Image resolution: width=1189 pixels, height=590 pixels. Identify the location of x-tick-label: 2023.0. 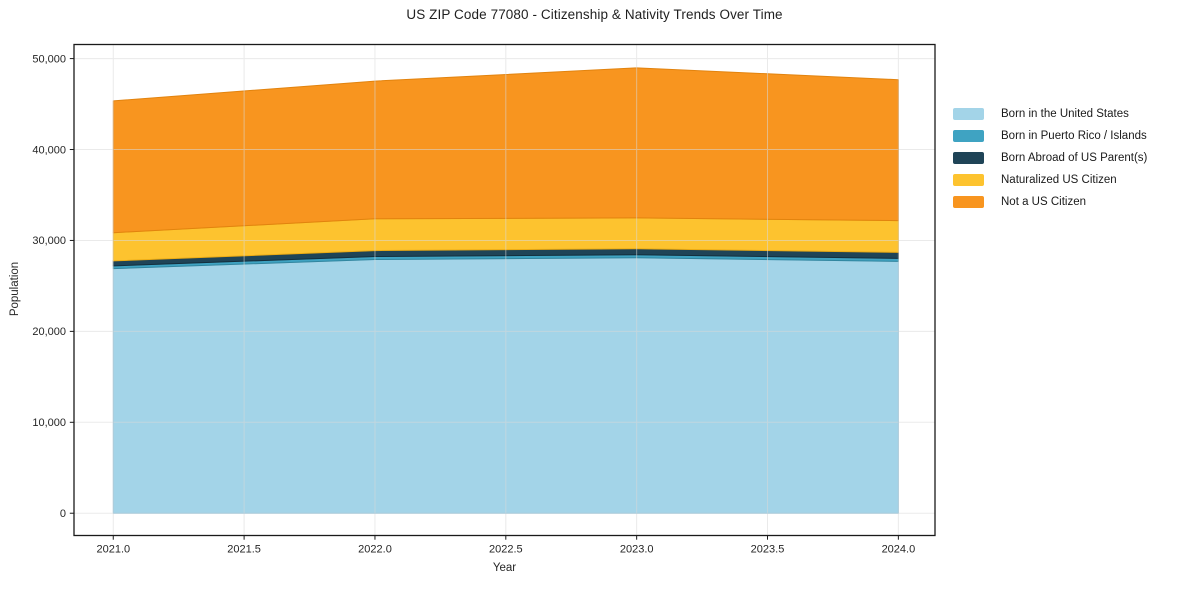
(637, 550).